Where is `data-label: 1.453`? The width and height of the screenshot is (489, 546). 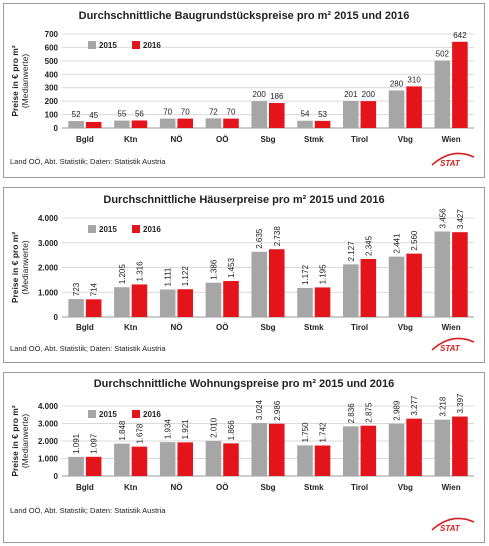 data-label: 1.453 is located at coordinates (231, 267).